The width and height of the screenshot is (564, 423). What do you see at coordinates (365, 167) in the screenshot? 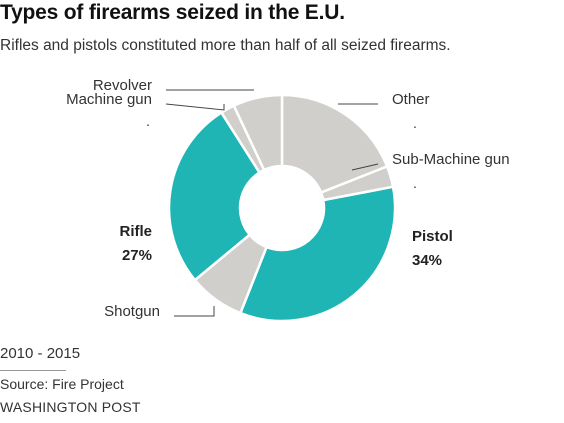
I see `leader-line-sub-machine-gun` at bounding box center [365, 167].